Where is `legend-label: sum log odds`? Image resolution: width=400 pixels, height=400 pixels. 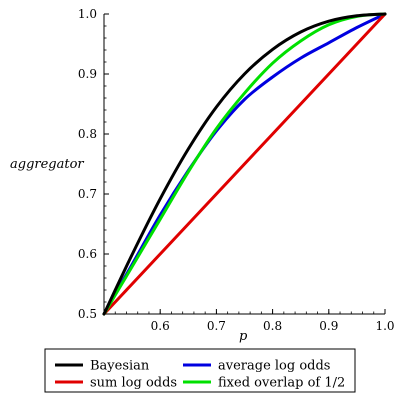
legend-label: sum log odds is located at coordinates (133, 383).